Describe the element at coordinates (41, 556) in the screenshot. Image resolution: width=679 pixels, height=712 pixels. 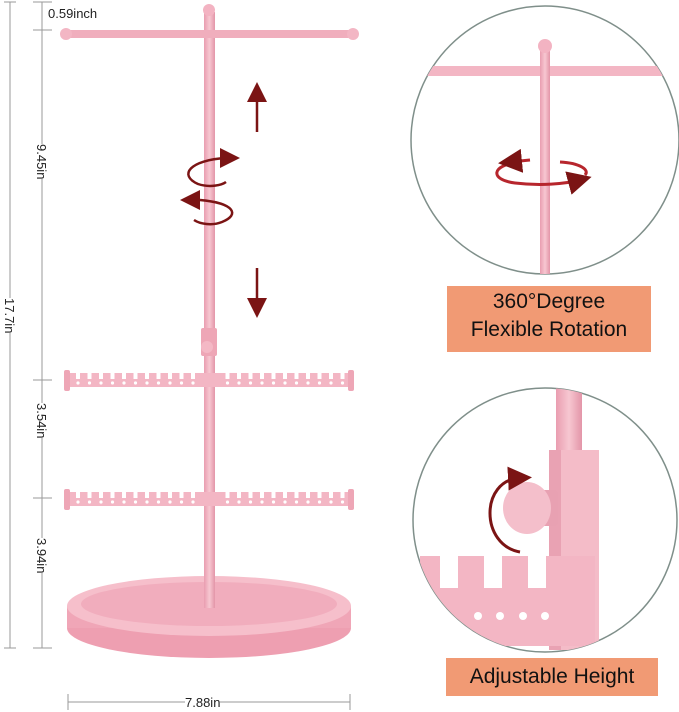
I see `lower-height-label: 3.94in` at that location.